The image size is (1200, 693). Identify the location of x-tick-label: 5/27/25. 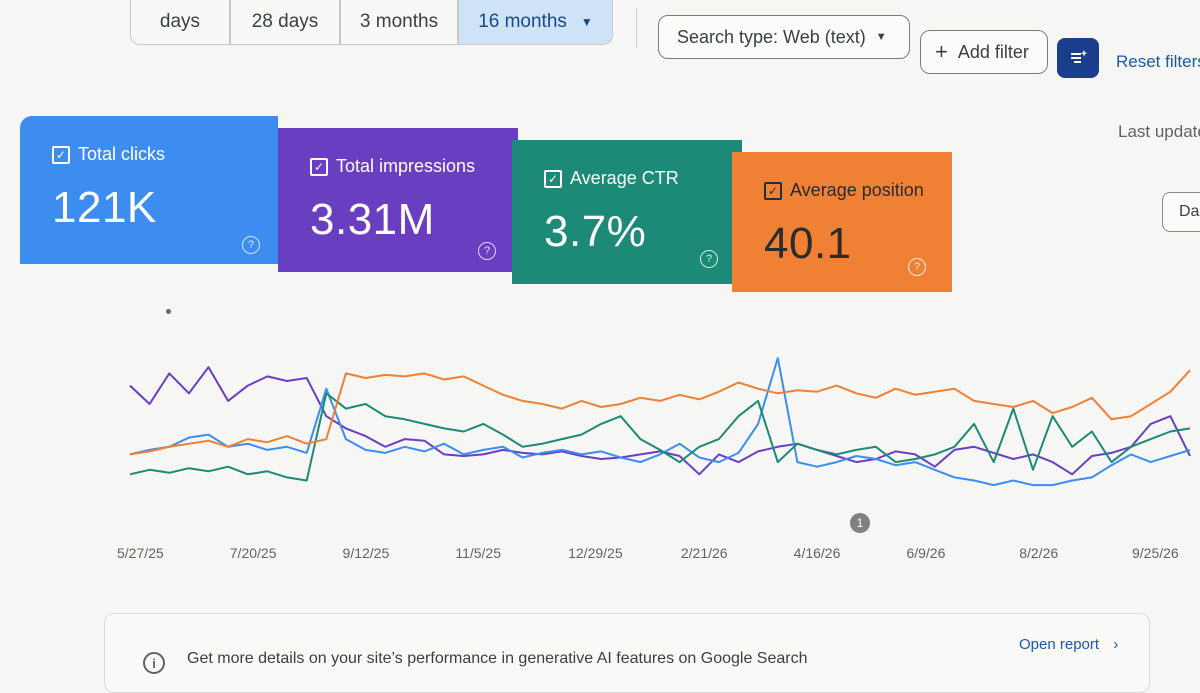
(140, 553).